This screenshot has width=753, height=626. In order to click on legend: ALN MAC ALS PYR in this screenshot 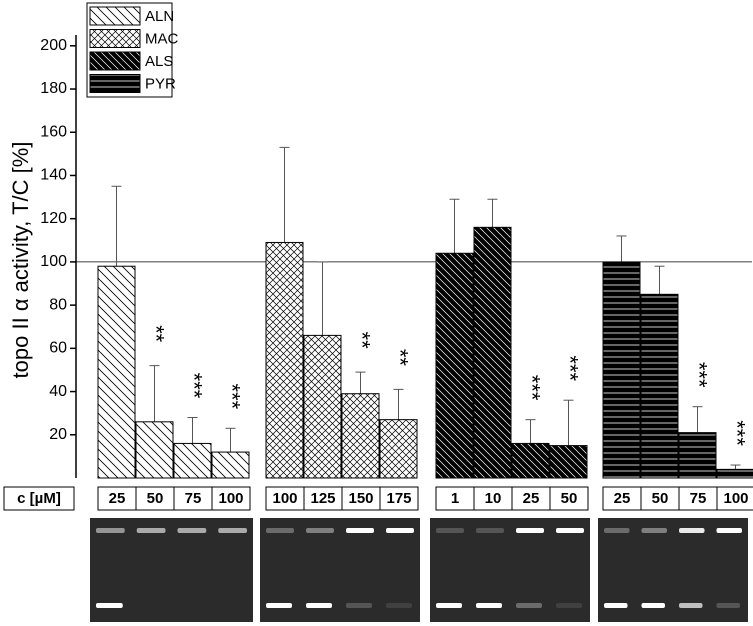, I will do `click(132, 50)`.